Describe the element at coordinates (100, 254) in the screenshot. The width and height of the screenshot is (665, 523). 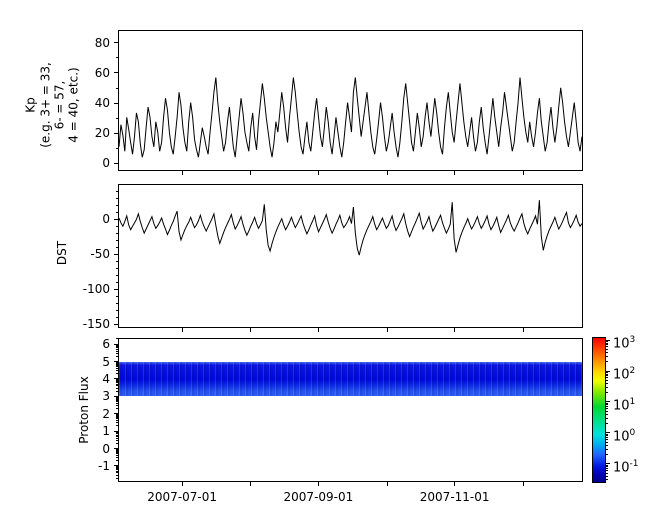
I see `y-tick-label: -50` at that location.